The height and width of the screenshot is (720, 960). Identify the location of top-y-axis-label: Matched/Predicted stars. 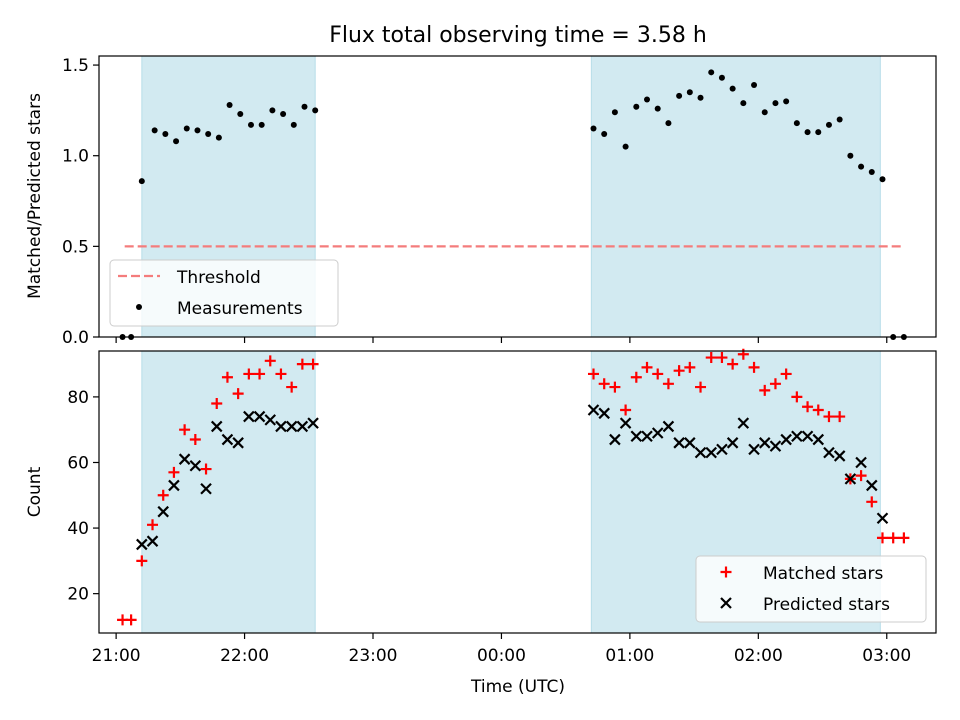
(35, 196).